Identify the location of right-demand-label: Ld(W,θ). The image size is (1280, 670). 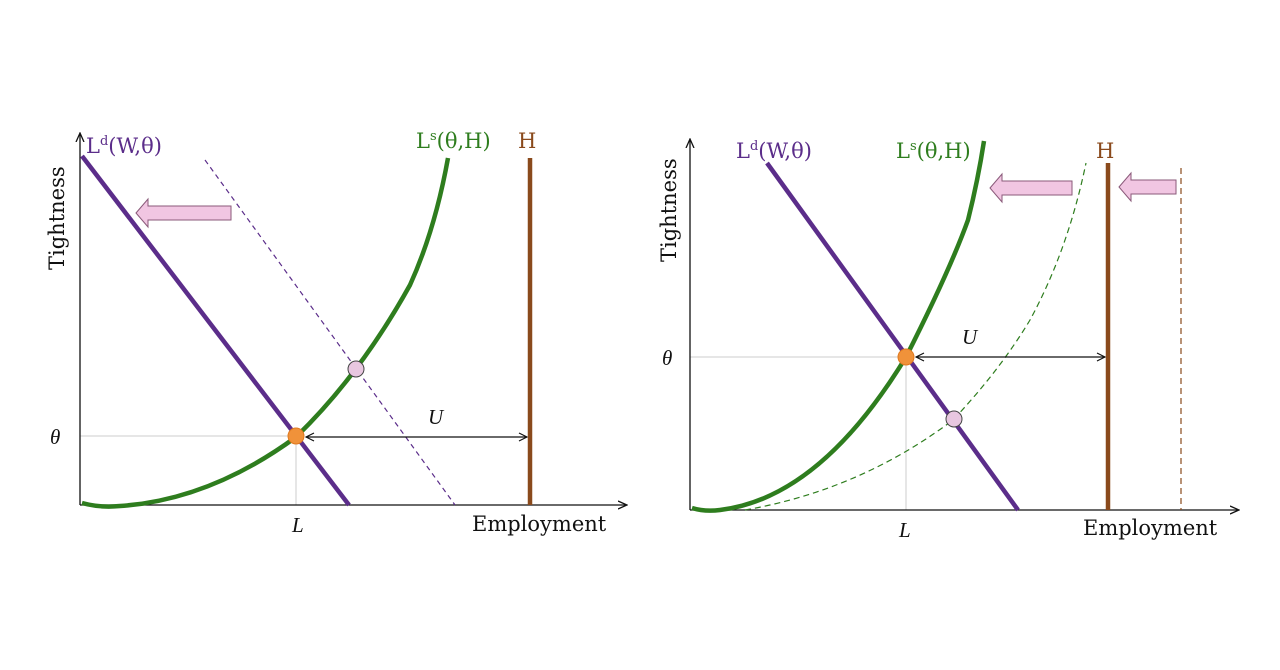
(774, 151).